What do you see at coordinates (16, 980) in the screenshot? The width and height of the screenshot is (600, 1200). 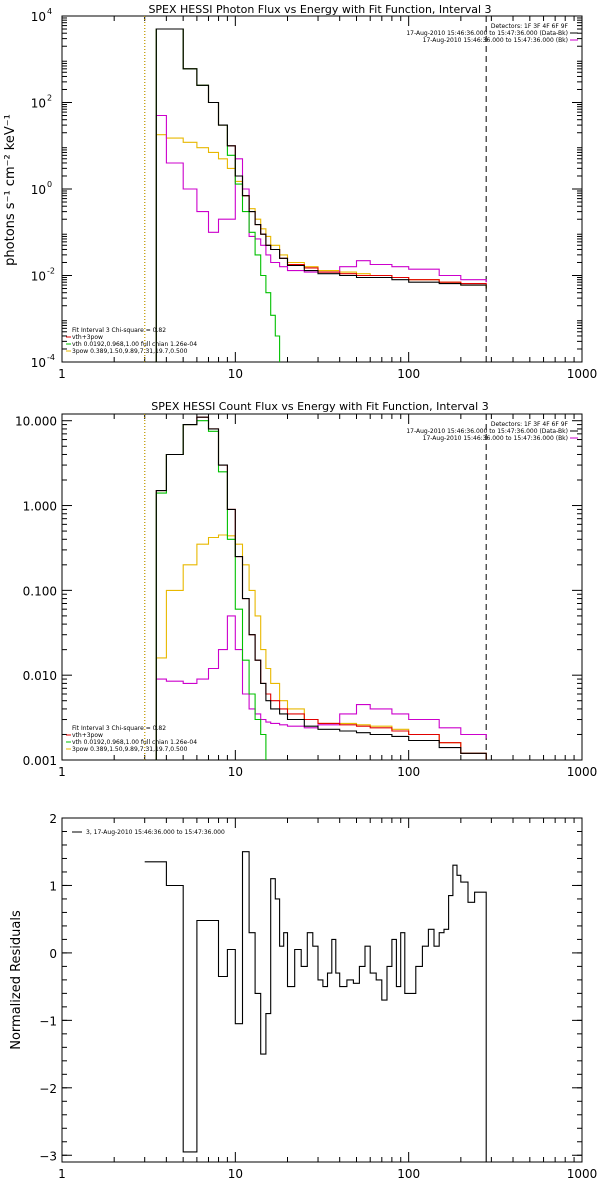 I see `residuals-ylabel: Normalized Residuals` at bounding box center [16, 980].